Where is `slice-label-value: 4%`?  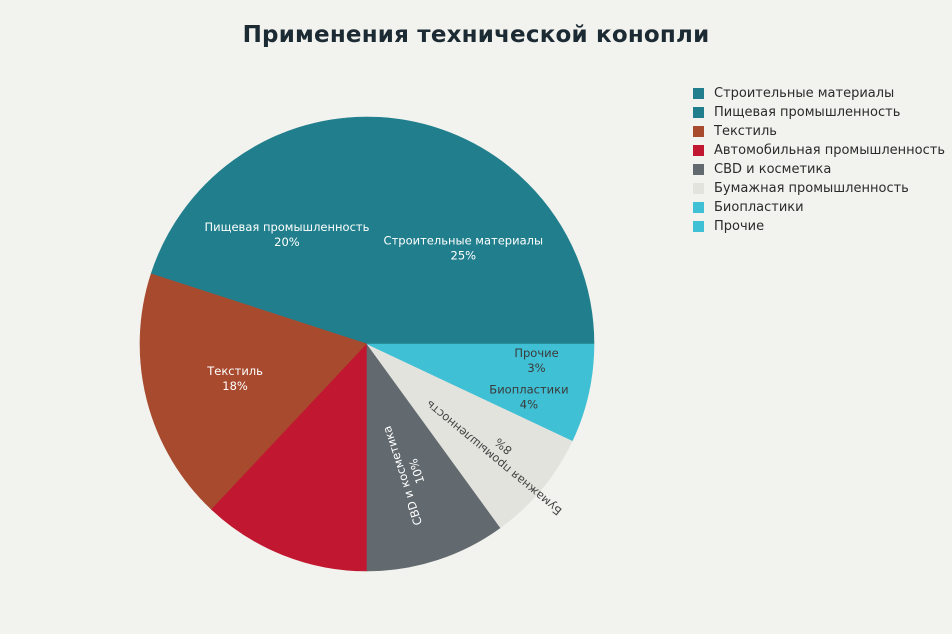
slice-label-value: 4% is located at coordinates (529, 405).